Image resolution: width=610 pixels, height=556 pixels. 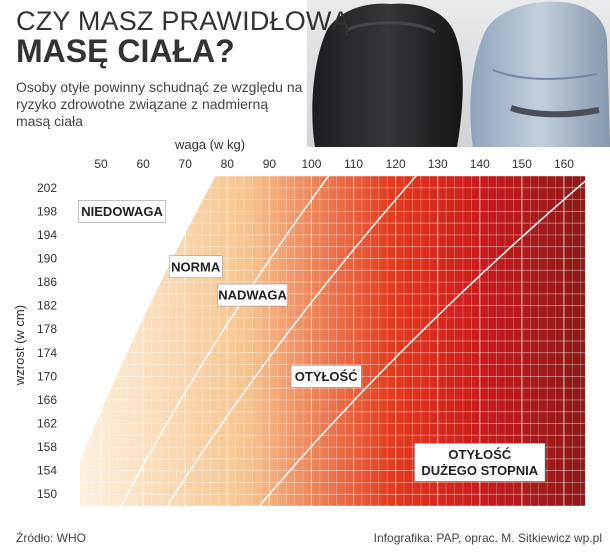 What do you see at coordinates (480, 164) in the screenshot?
I see `x-tick-label: 140` at bounding box center [480, 164].